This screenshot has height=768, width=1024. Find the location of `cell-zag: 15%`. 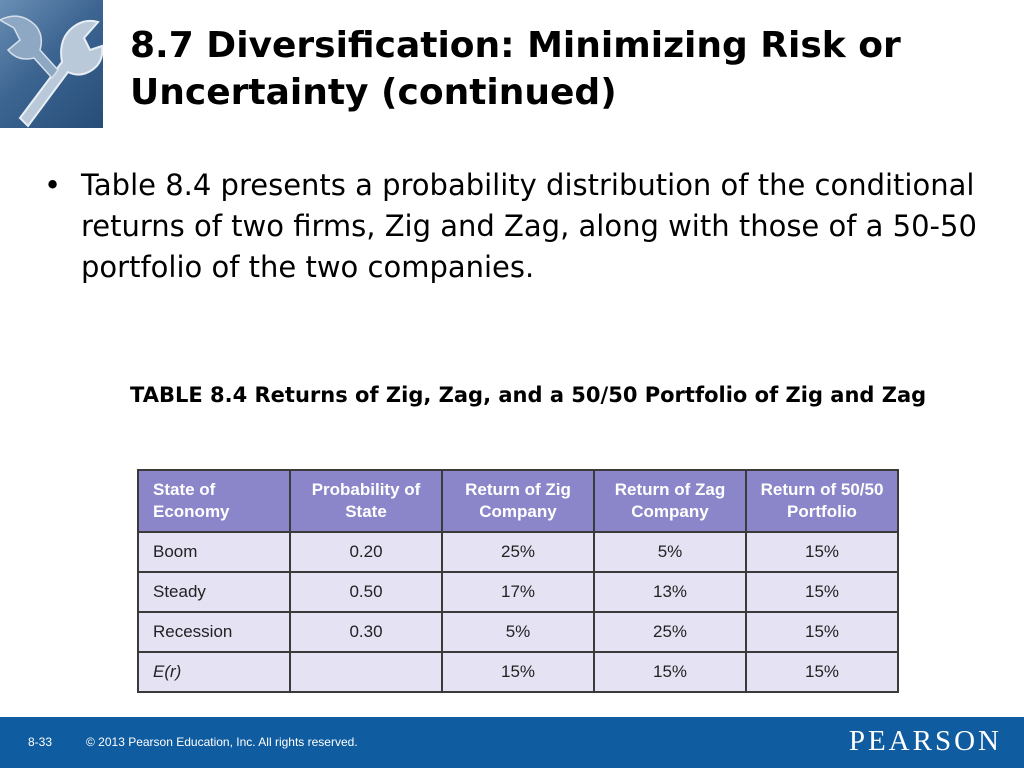

cell-zag: 15% is located at coordinates (670, 672).